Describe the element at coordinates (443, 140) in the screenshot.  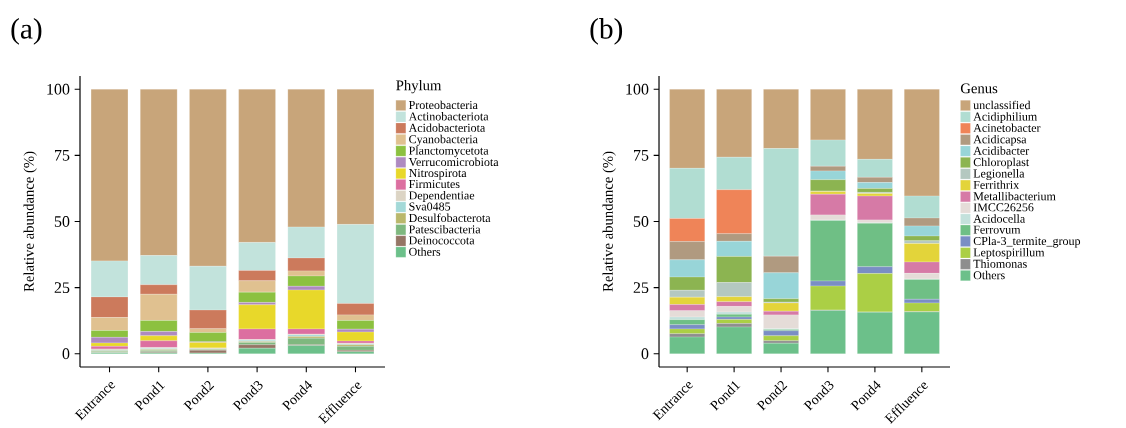
I see `legend-label: Cyanobacteria` at that location.